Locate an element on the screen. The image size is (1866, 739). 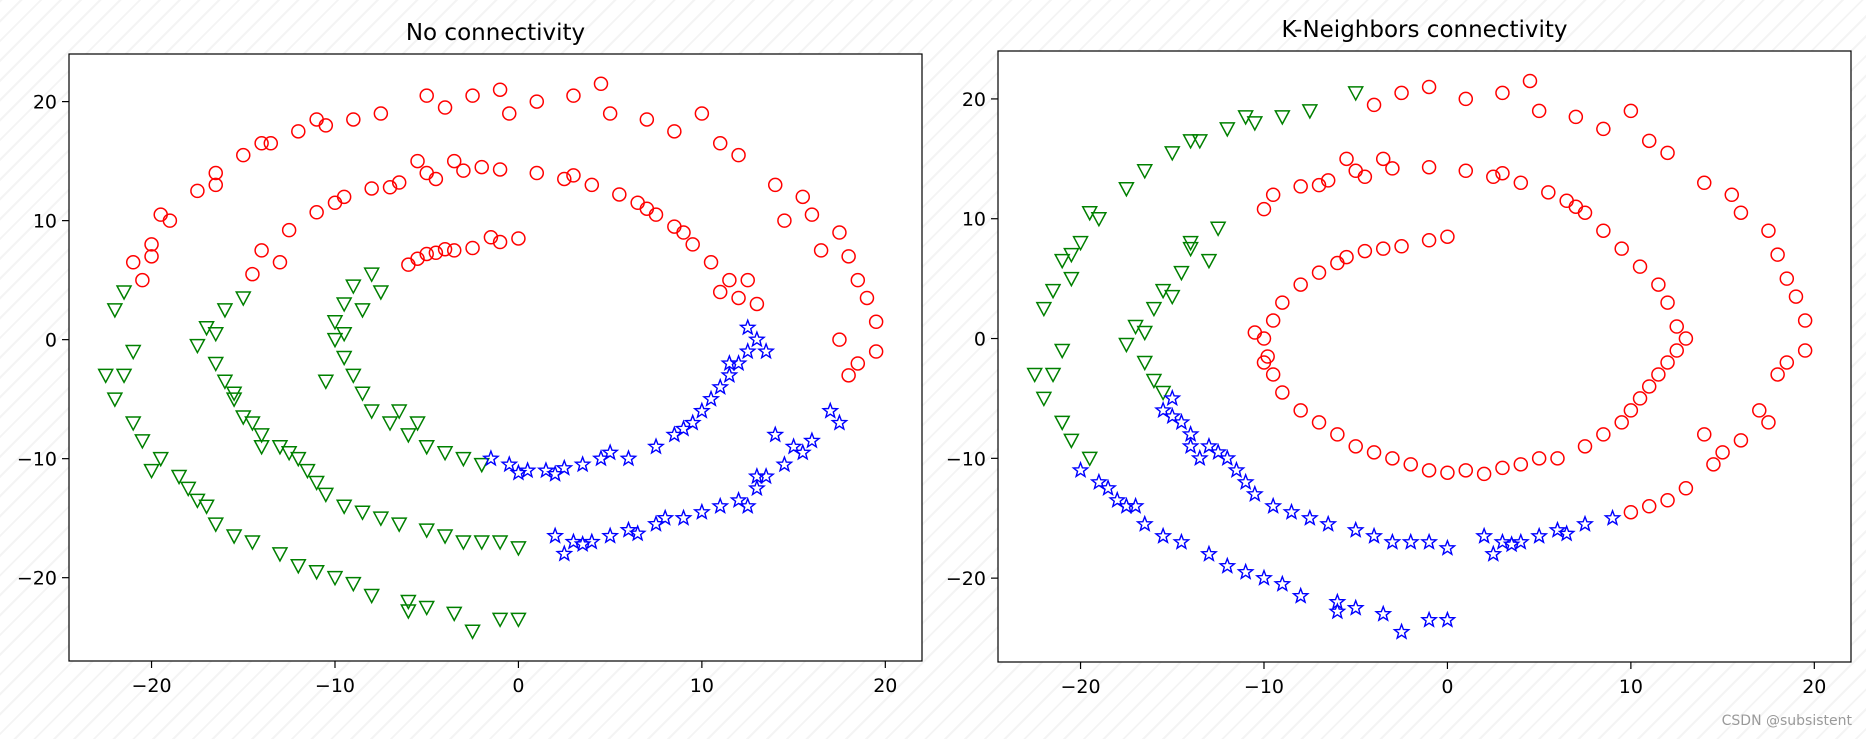
x-tick-label: 0 is located at coordinates (1447, 687).